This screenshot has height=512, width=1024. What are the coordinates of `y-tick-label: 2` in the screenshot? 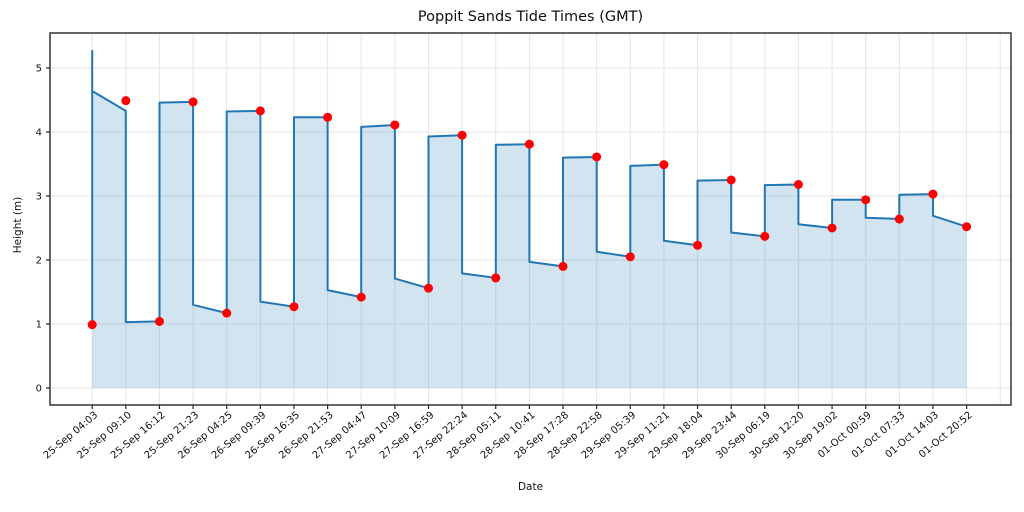 It's located at (39, 261).